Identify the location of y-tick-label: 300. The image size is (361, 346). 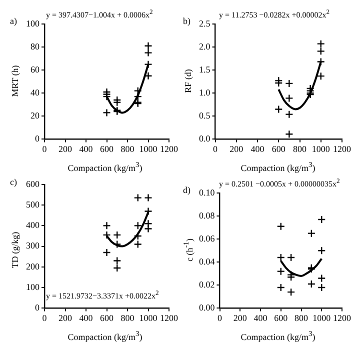
(33, 245).